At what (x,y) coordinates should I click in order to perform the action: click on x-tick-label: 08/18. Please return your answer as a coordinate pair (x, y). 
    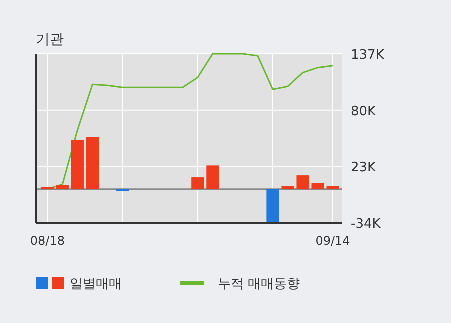
    Looking at the image, I should click on (47, 241).